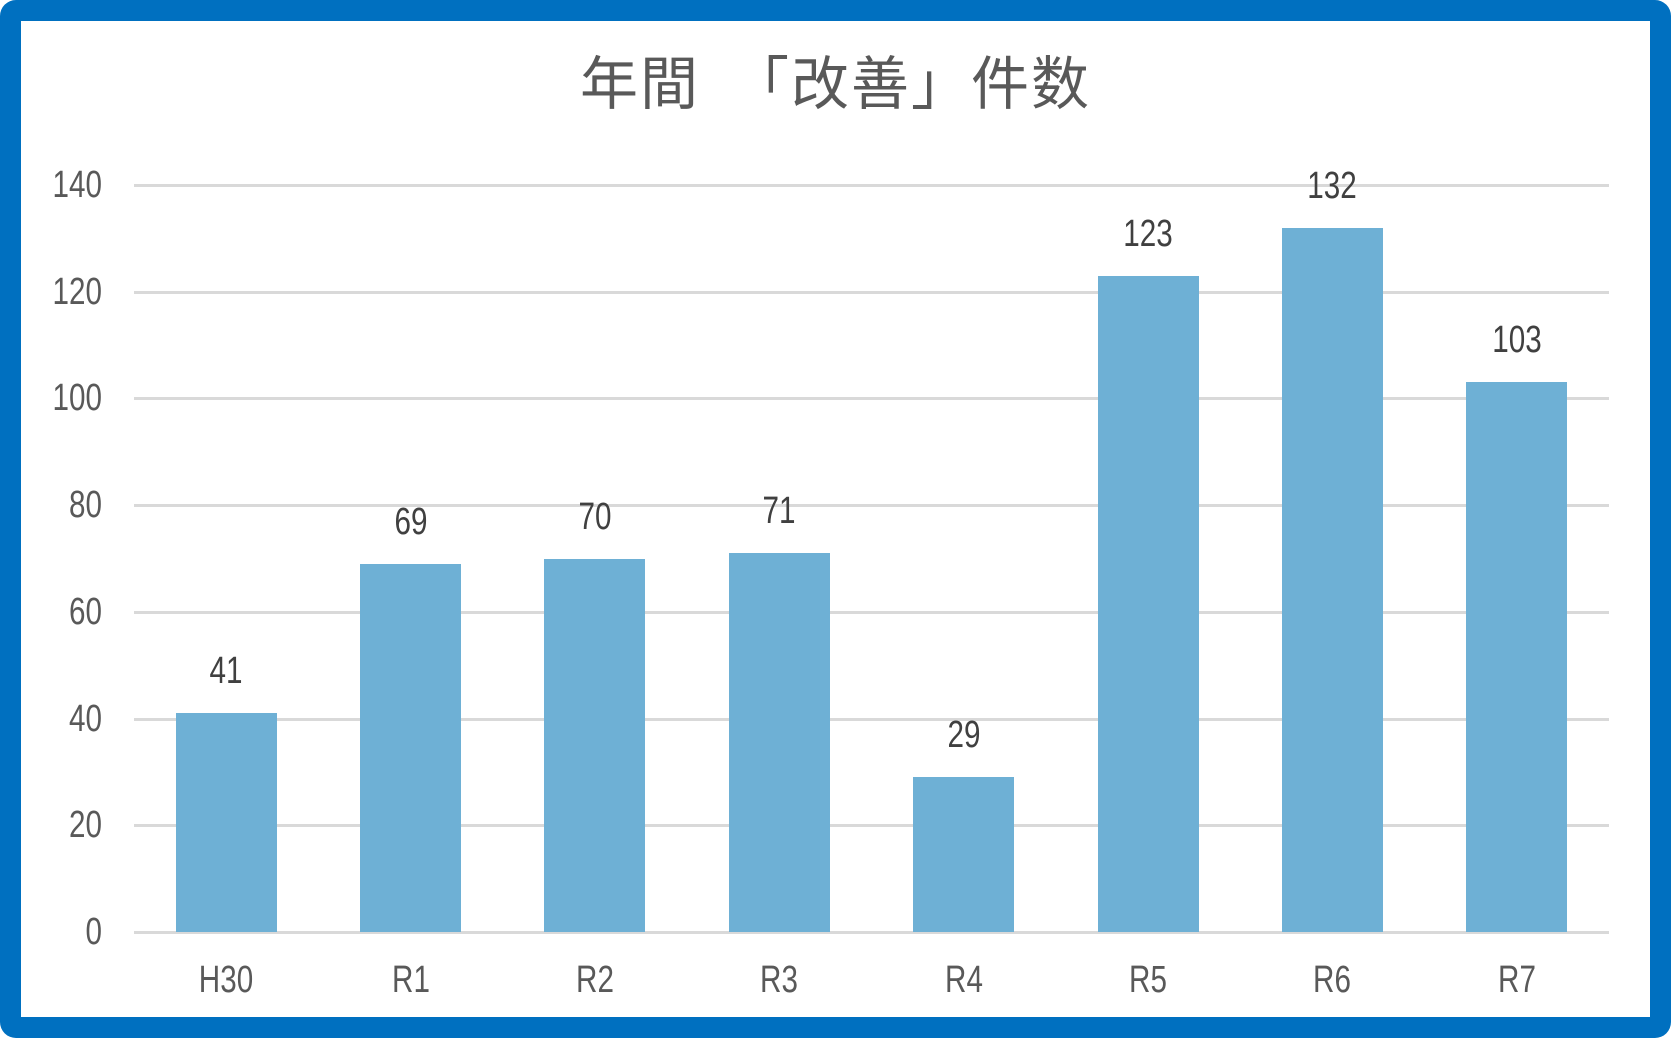 This screenshot has height=1038, width=1671. I want to click on x-tick-label: R2, so click(594, 980).